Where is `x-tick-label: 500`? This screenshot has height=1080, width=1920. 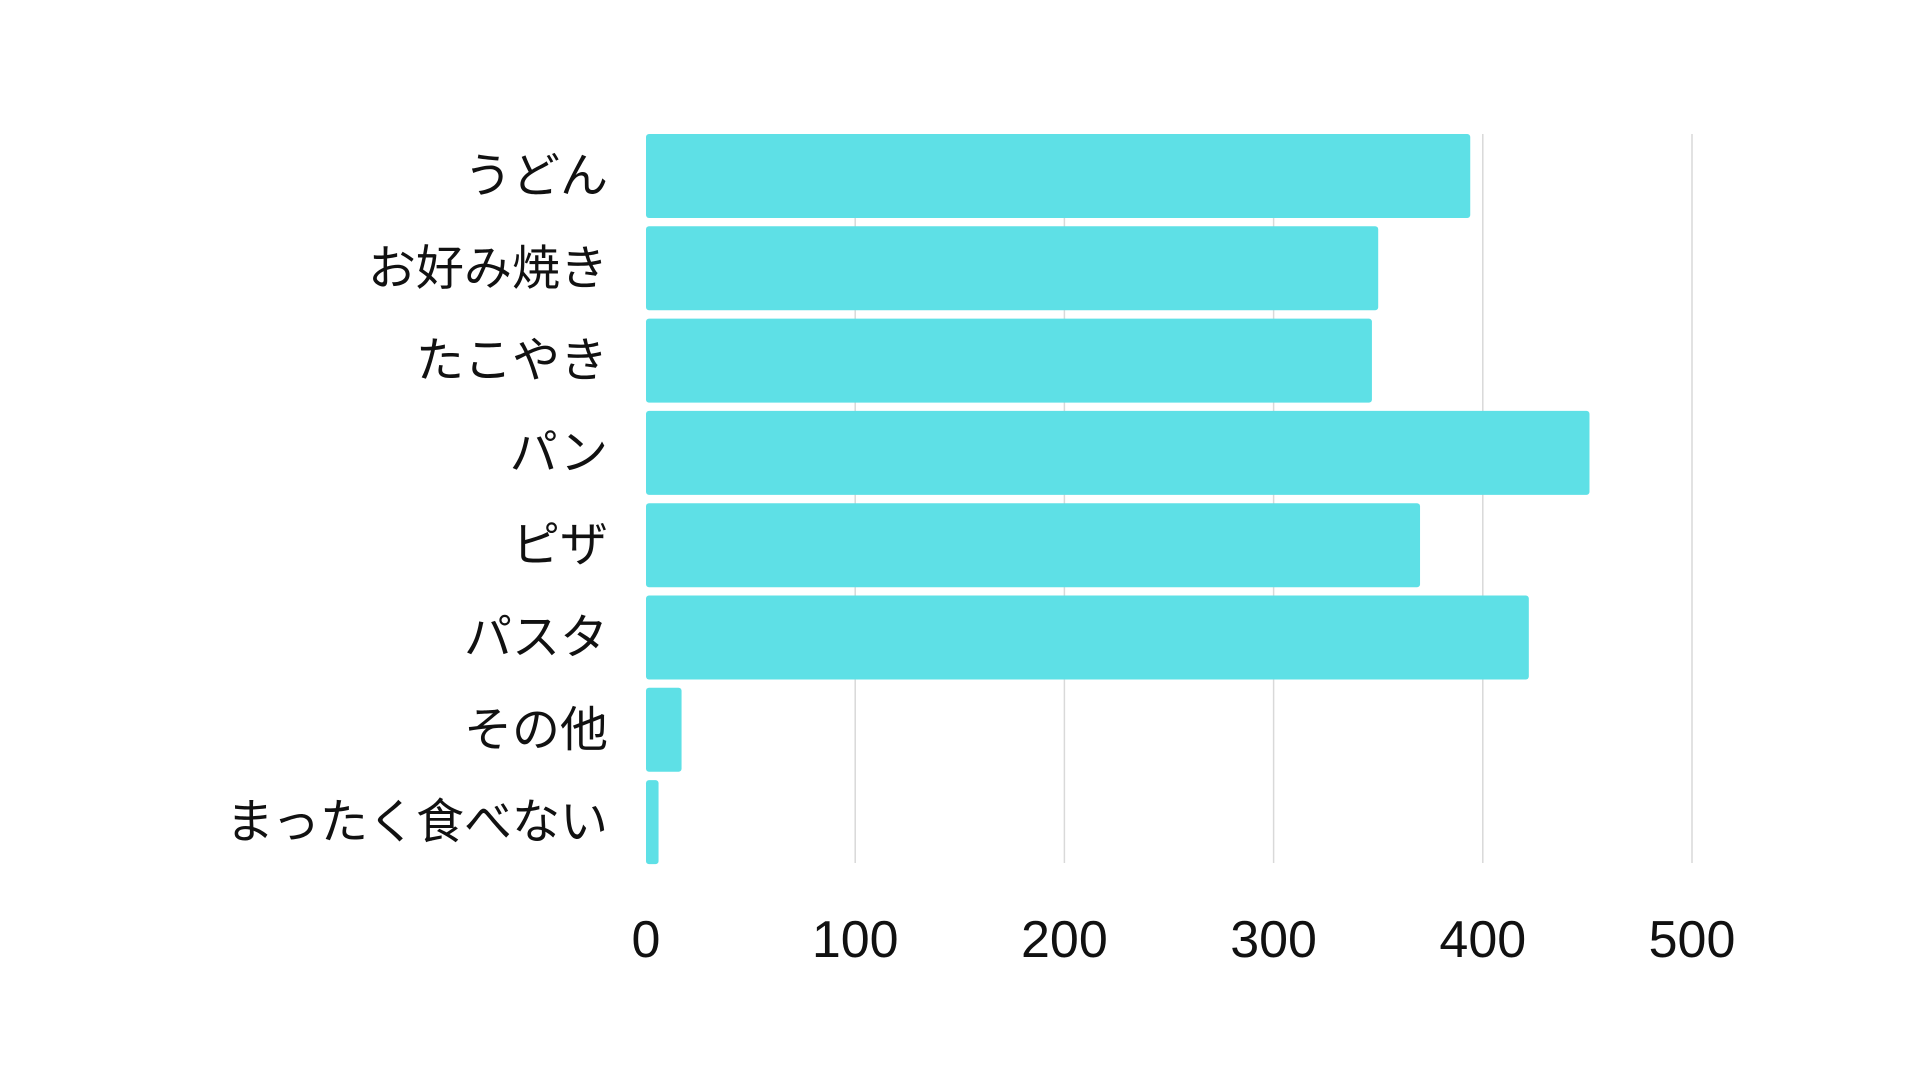 x-tick-label: 500 is located at coordinates (1692, 940).